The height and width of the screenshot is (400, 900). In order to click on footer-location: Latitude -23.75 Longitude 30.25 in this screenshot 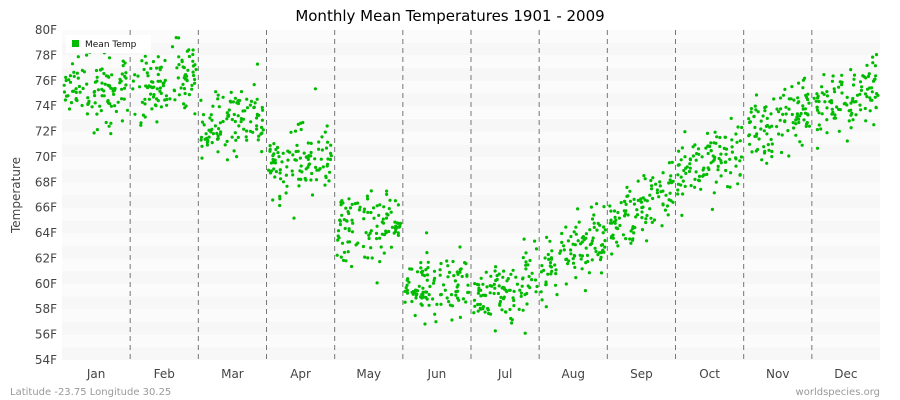, I will do `click(90, 392)`.